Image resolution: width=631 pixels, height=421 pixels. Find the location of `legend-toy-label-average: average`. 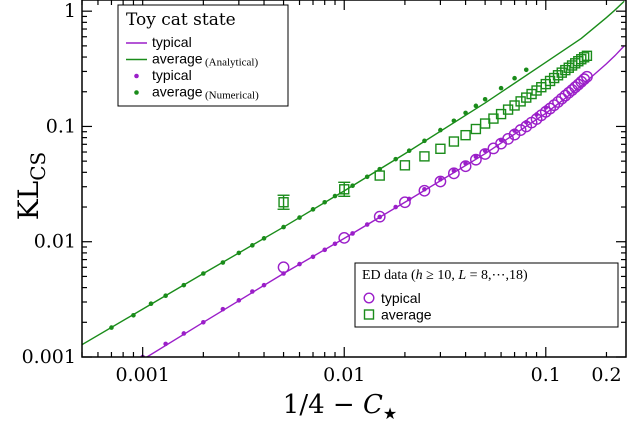

legend-toy-label-average: average is located at coordinates (177, 59).